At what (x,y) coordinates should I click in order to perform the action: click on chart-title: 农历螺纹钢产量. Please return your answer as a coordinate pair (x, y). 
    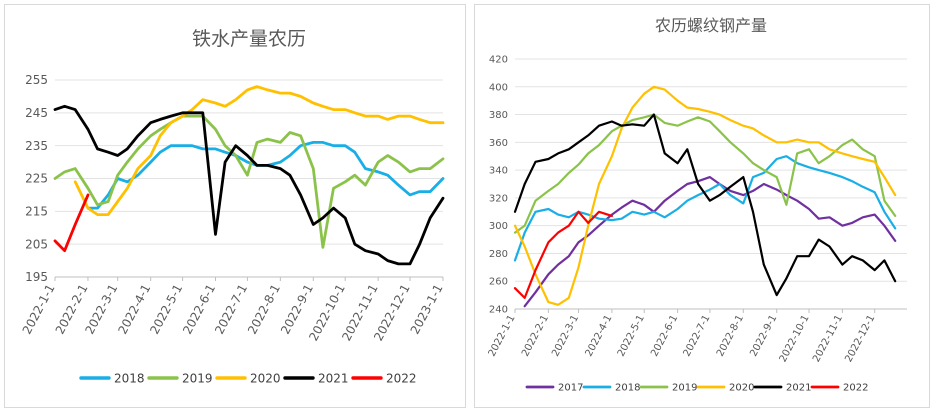
    Looking at the image, I should click on (711, 25).